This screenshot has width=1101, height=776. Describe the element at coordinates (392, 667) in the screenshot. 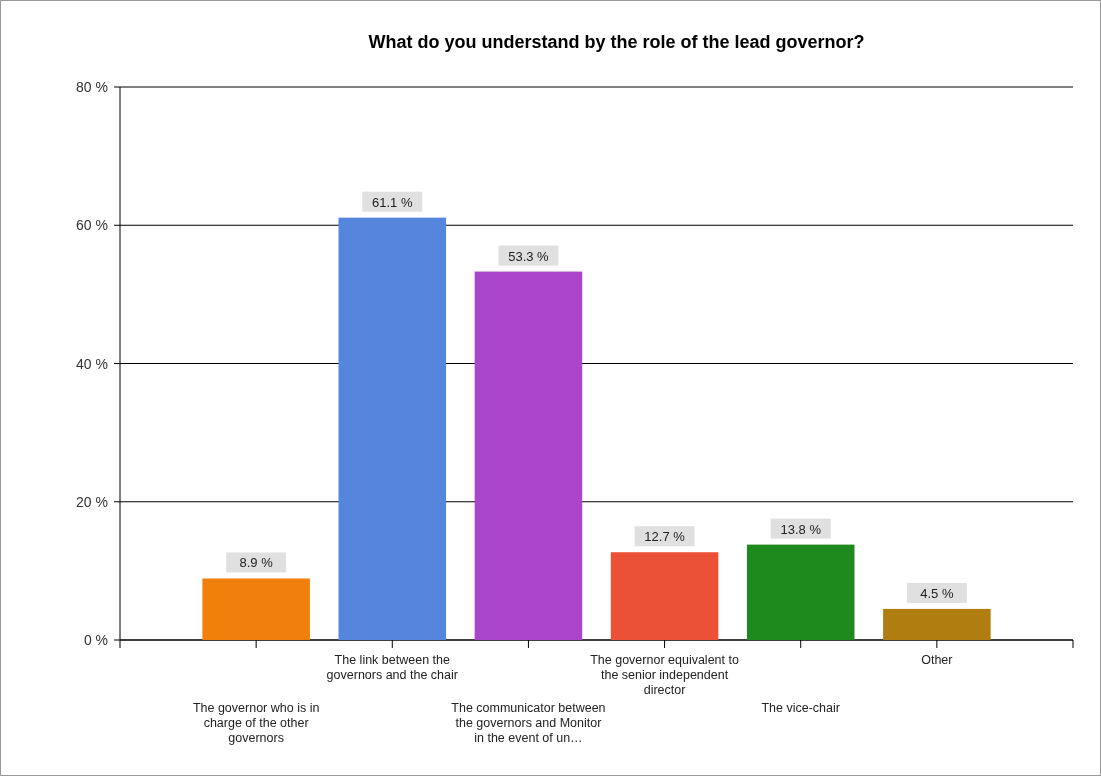

I see `x-tick-label: The link between the governors and the chair` at that location.